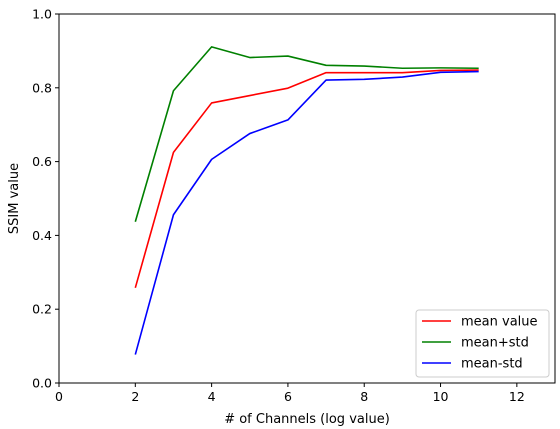  What do you see at coordinates (42, 235) in the screenshot?
I see `y-tick-label: 0.4` at bounding box center [42, 235].